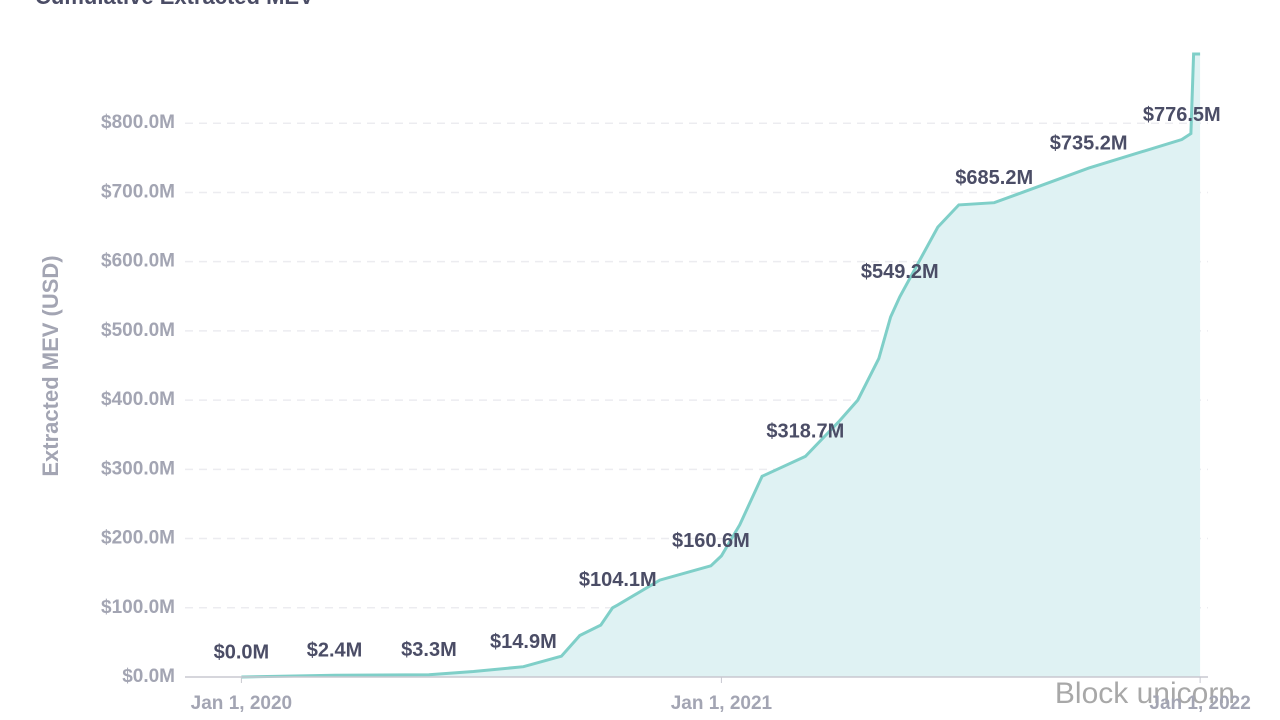 The width and height of the screenshot is (1280, 720). What do you see at coordinates (138, 399) in the screenshot?
I see `y-tick-label: $400.0M` at bounding box center [138, 399].